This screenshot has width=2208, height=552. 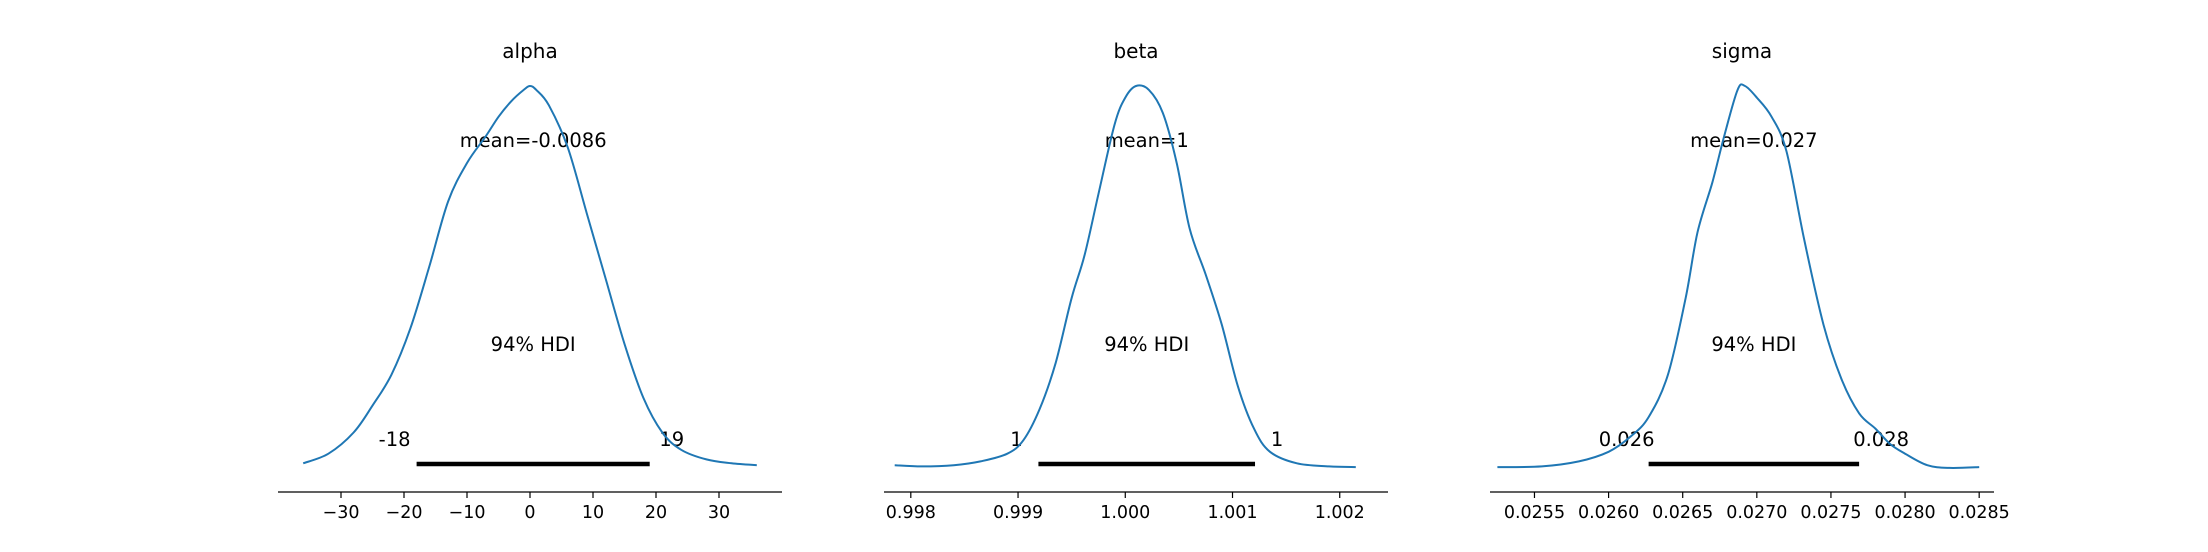 What do you see at coordinates (1534, 513) in the screenshot?
I see `x-tick-label: 0.0255` at bounding box center [1534, 513].